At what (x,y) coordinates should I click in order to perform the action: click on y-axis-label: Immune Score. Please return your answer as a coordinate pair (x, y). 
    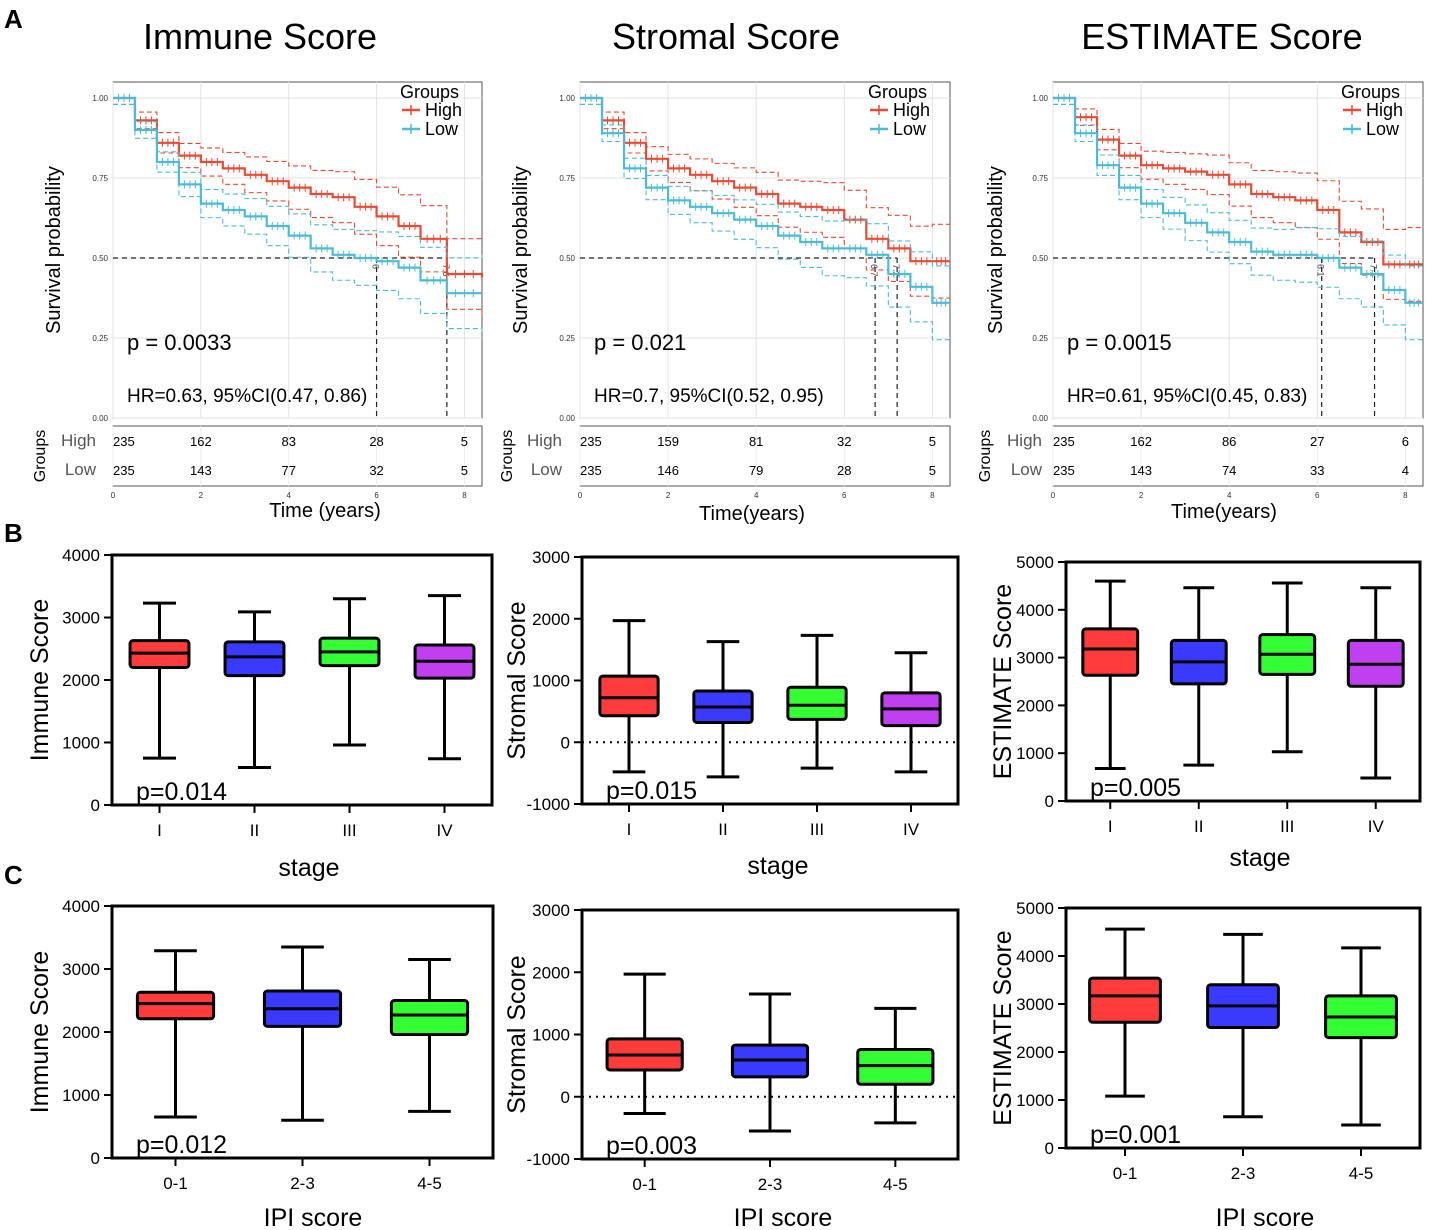
    Looking at the image, I should click on (40, 680).